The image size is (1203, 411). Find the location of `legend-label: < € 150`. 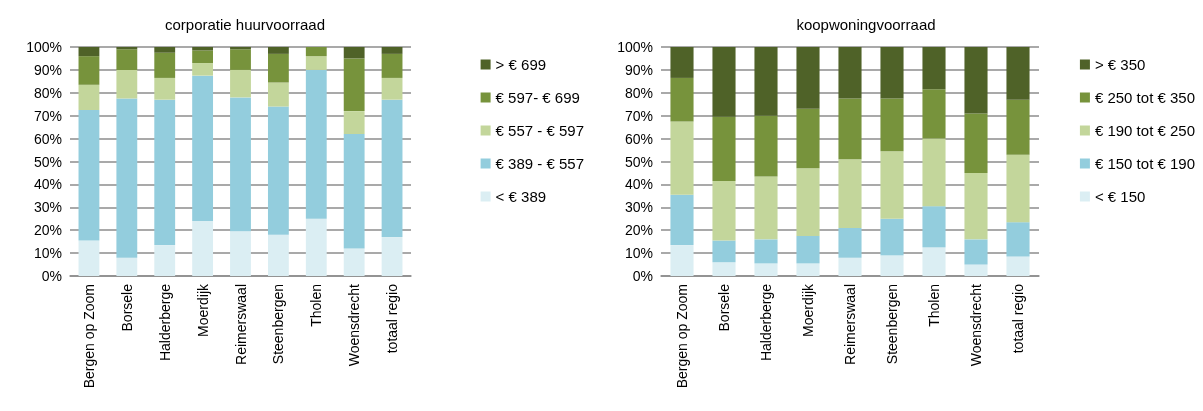

legend-label: < € 150 is located at coordinates (1120, 196).